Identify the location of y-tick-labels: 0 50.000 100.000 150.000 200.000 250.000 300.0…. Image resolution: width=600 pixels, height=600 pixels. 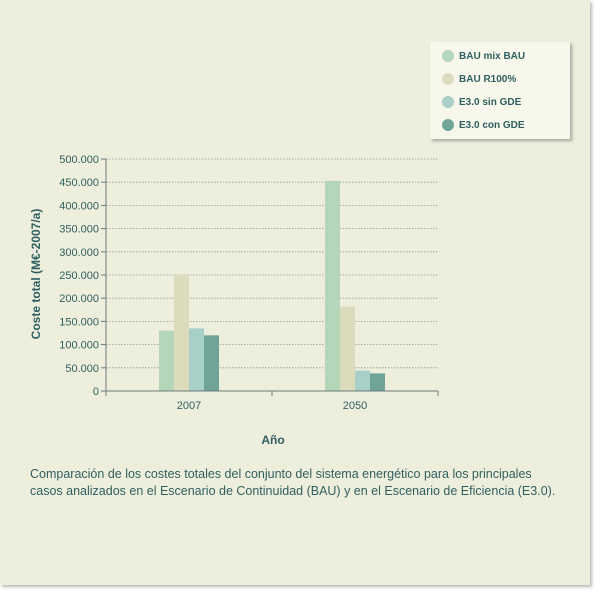
(79, 276).